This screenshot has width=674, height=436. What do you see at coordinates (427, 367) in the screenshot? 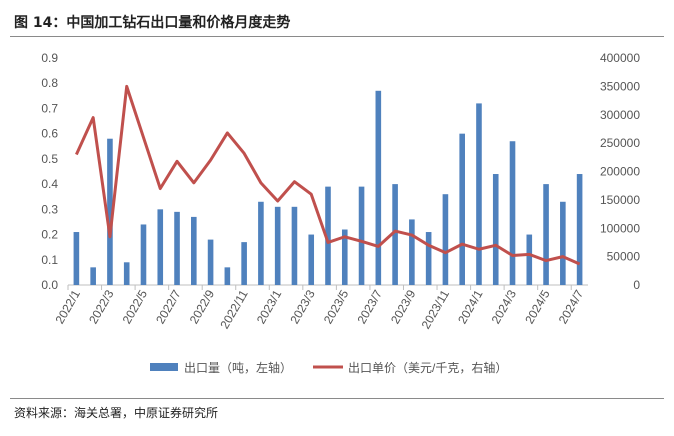
I see `legend-label-line: 出口单价（美元/千克，右轴）` at bounding box center [427, 367].